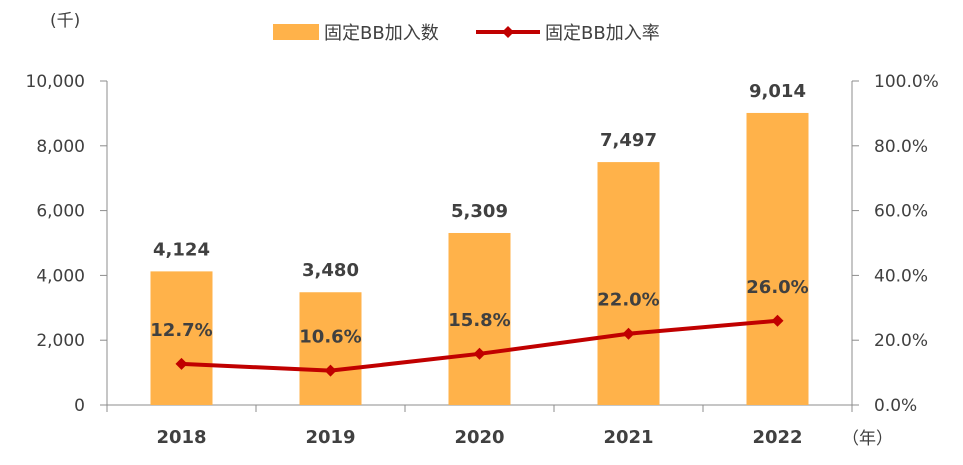 Image resolution: width=963 pixels, height=465 pixels. What do you see at coordinates (181, 249) in the screenshot?
I see `bar-value-label: 4,124` at bounding box center [181, 249].